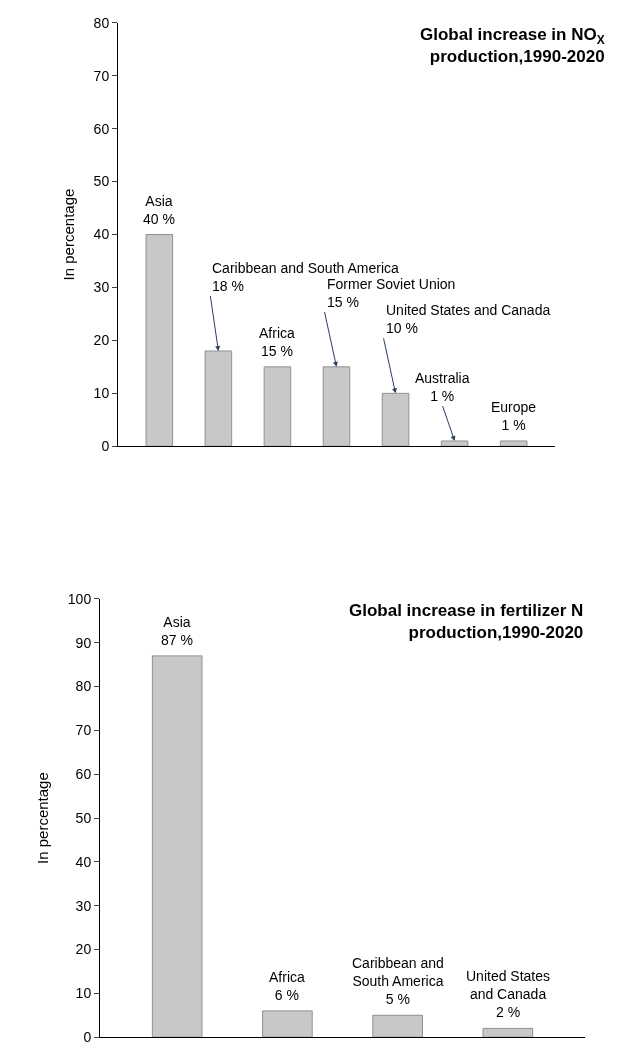 The image size is (623, 1057). I want to click on data-label: 40 %, so click(159, 219).